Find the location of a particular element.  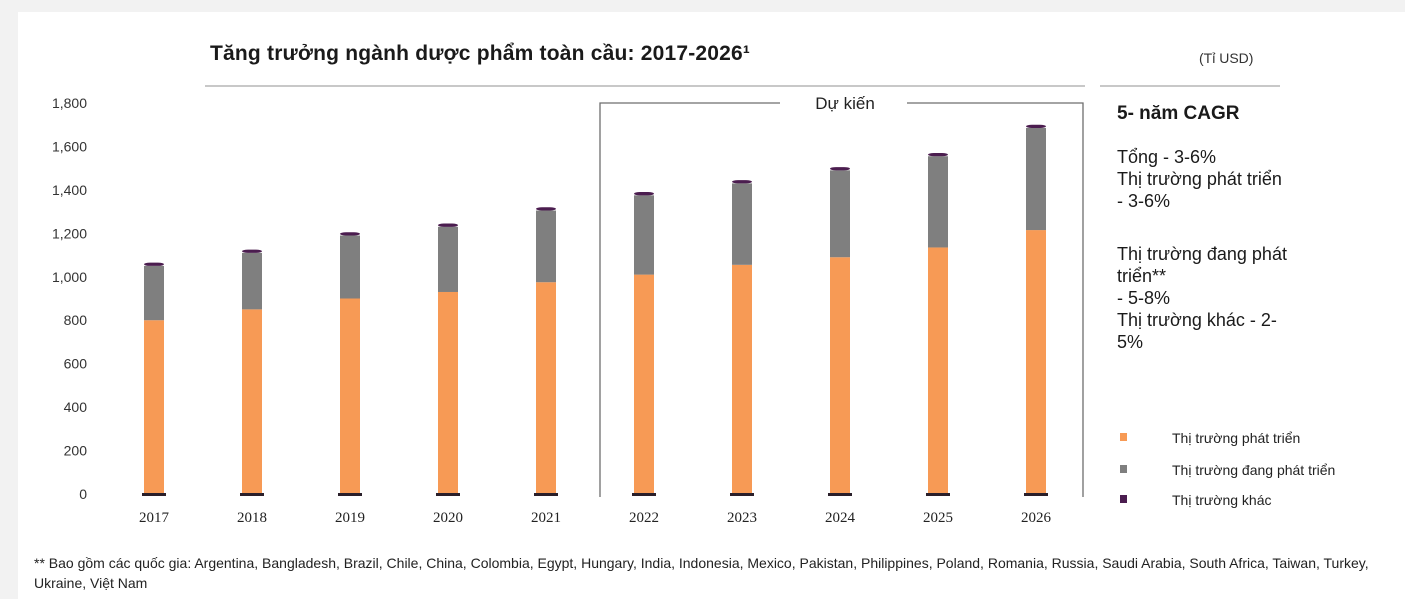

y-tick-label: 1,000 is located at coordinates (69, 277).